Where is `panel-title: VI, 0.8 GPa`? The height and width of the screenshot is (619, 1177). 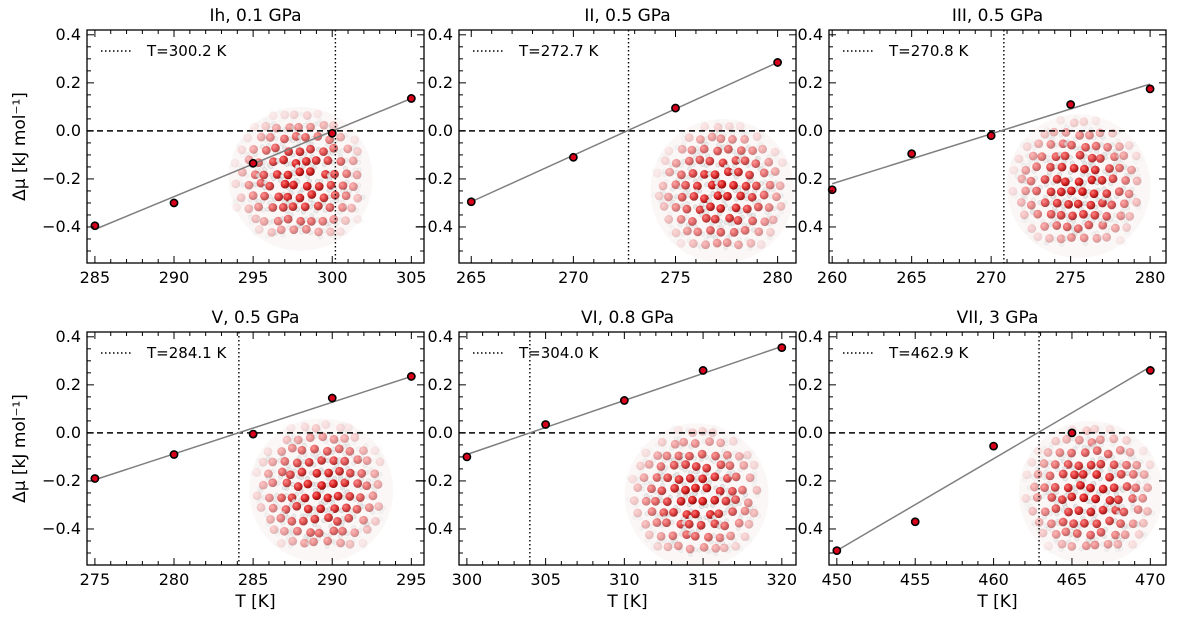
panel-title: VI, 0.8 GPa is located at coordinates (627, 318).